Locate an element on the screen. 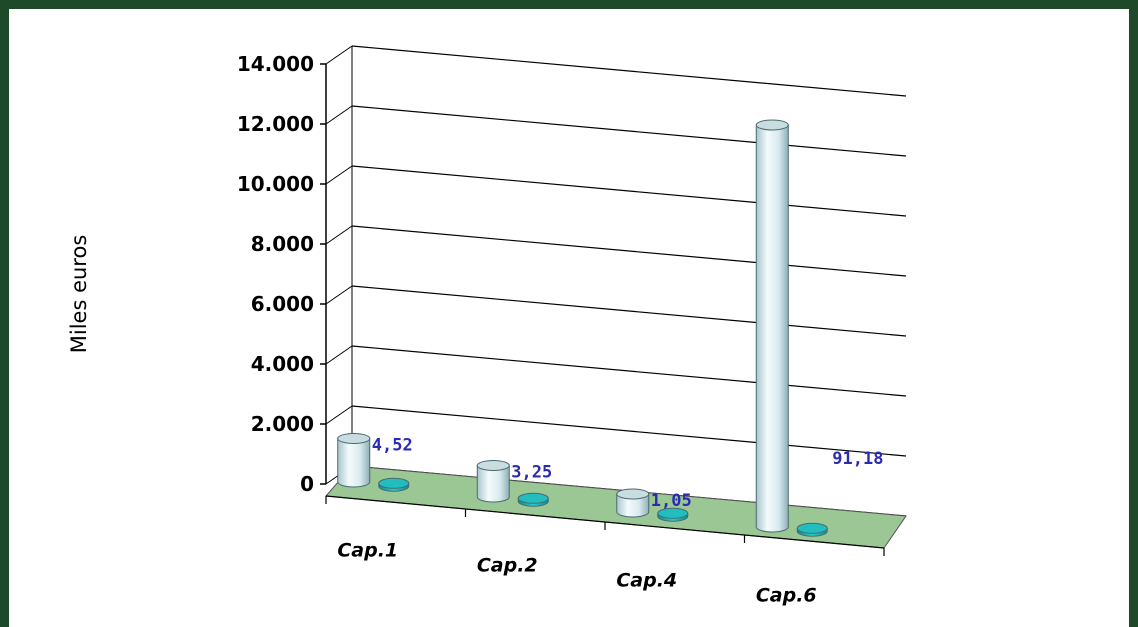 The image size is (1138, 627). x-tick-label: Cap.2 is located at coordinates (507, 566).